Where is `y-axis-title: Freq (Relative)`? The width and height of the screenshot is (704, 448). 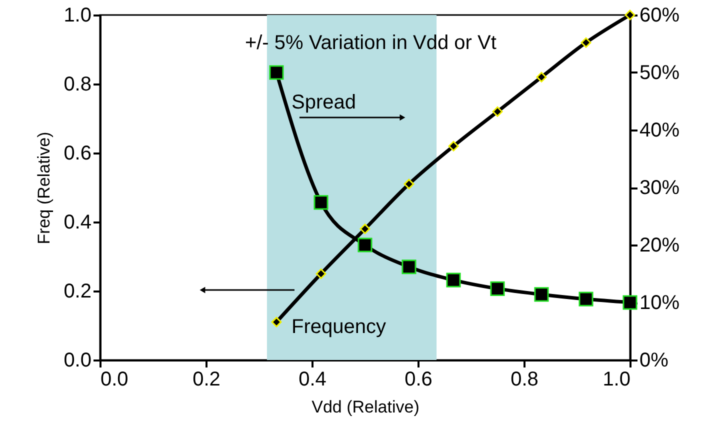 y-axis-title: Freq (Relative) is located at coordinates (44, 188).